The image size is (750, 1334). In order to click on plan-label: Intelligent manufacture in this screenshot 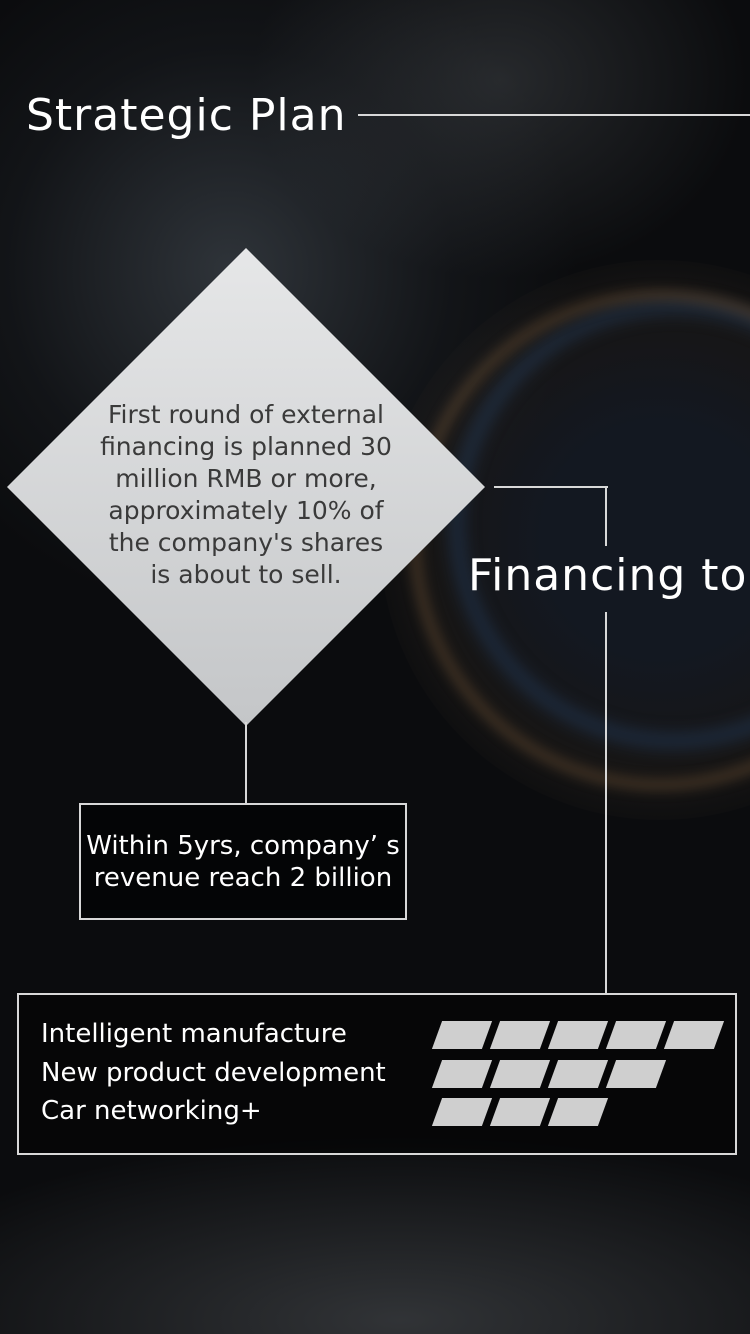, I will do `click(194, 1034)`.